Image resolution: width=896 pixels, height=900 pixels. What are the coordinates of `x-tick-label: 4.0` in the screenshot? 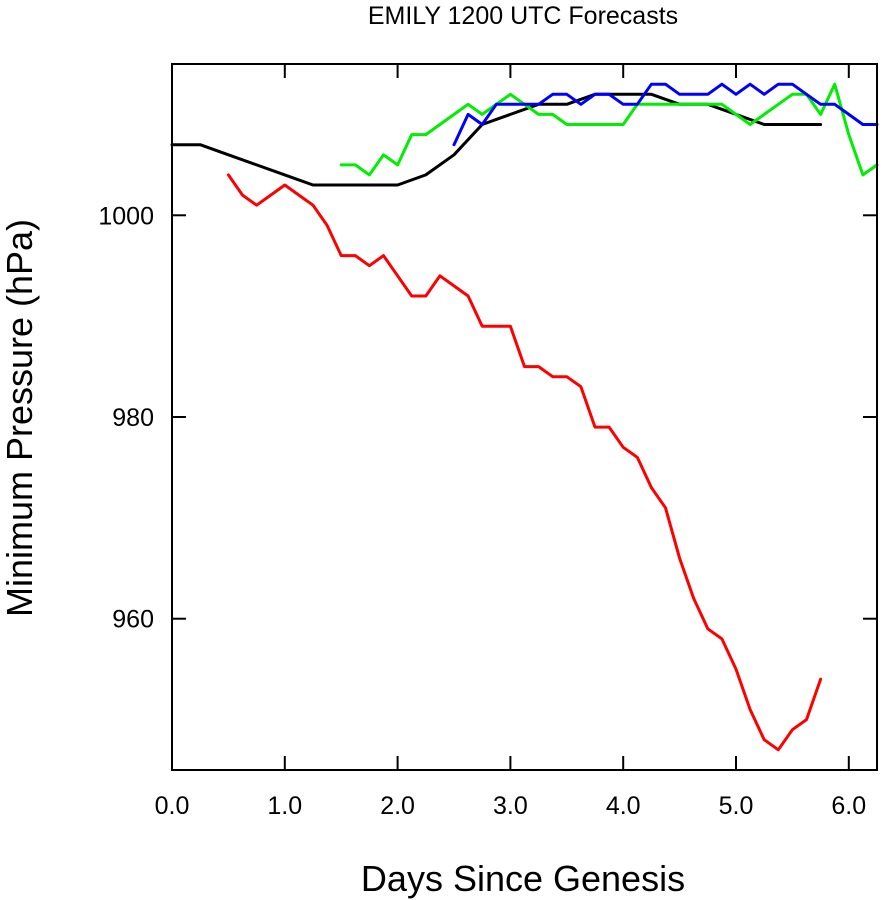 It's located at (623, 806).